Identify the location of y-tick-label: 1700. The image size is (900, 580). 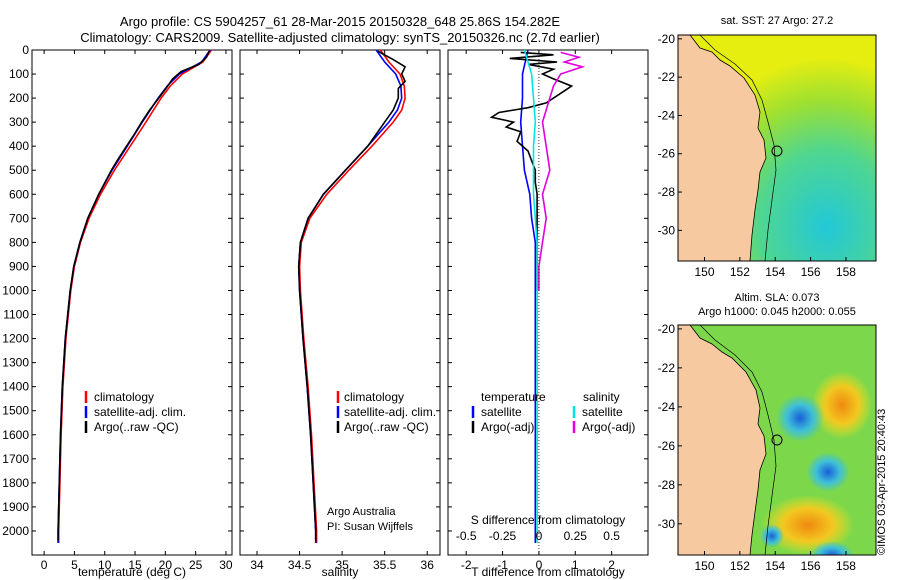
(15, 459).